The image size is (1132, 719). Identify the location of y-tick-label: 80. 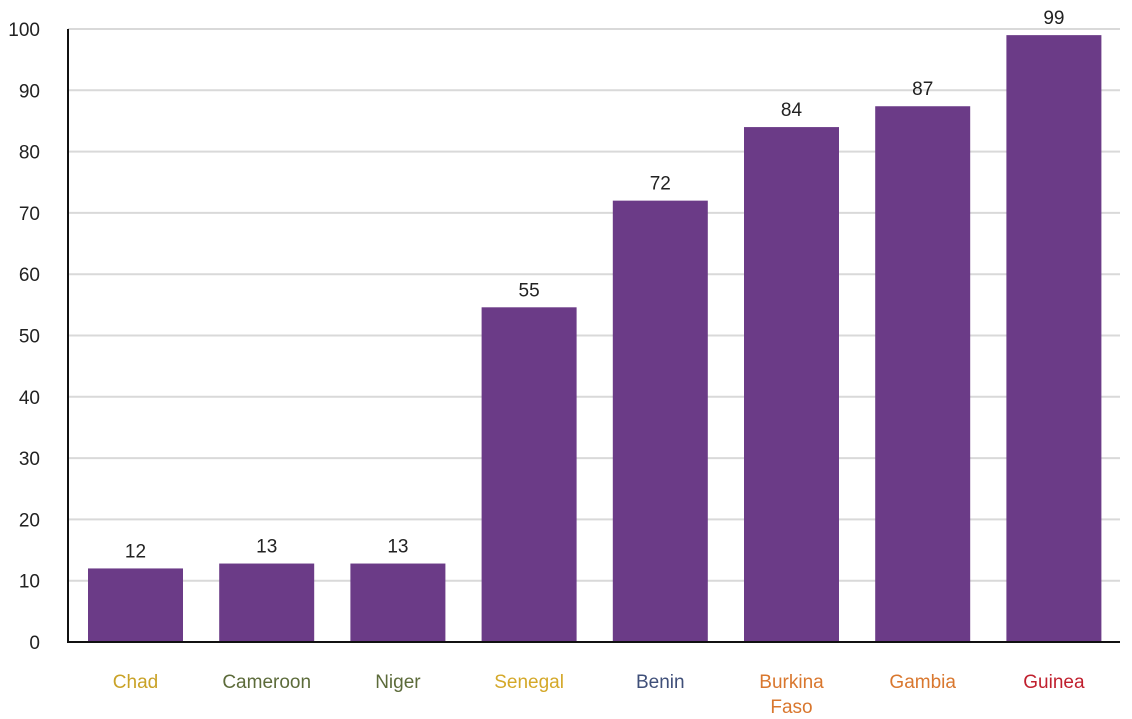
(29, 153).